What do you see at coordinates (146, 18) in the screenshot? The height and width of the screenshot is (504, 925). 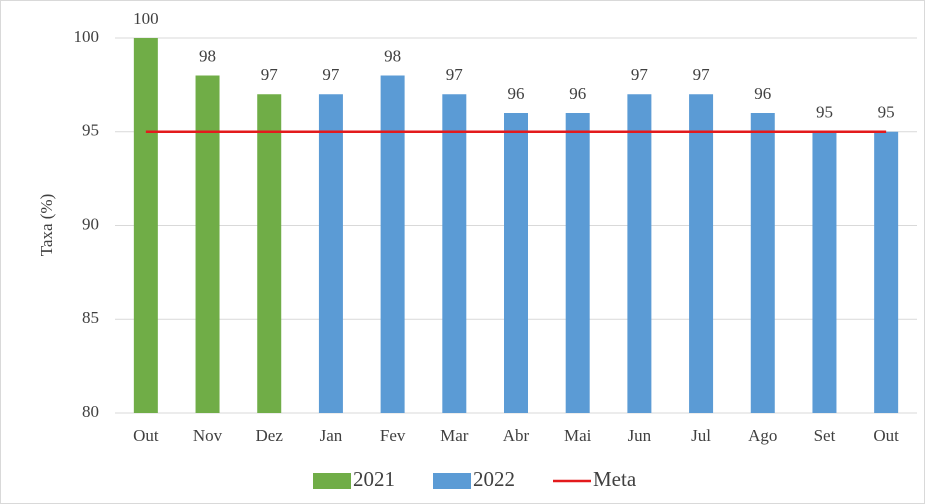 I see `value-label: 100` at bounding box center [146, 18].